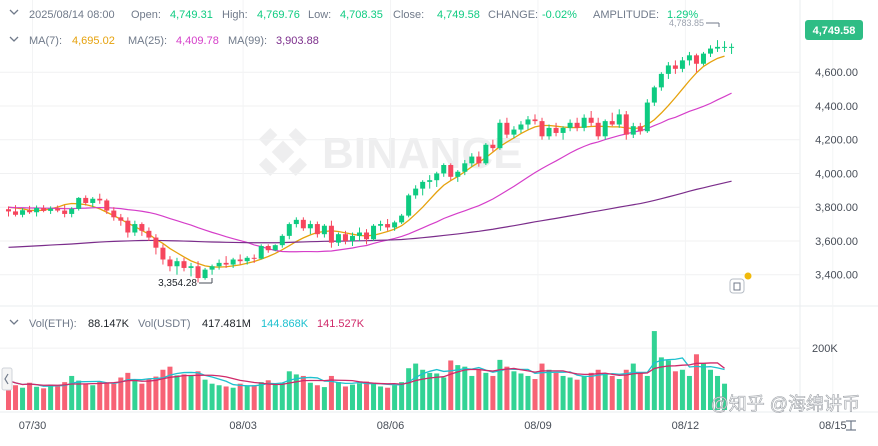 The width and height of the screenshot is (878, 446). What do you see at coordinates (33, 426) in the screenshot?
I see `time-tick-label: 07/30` at bounding box center [33, 426].